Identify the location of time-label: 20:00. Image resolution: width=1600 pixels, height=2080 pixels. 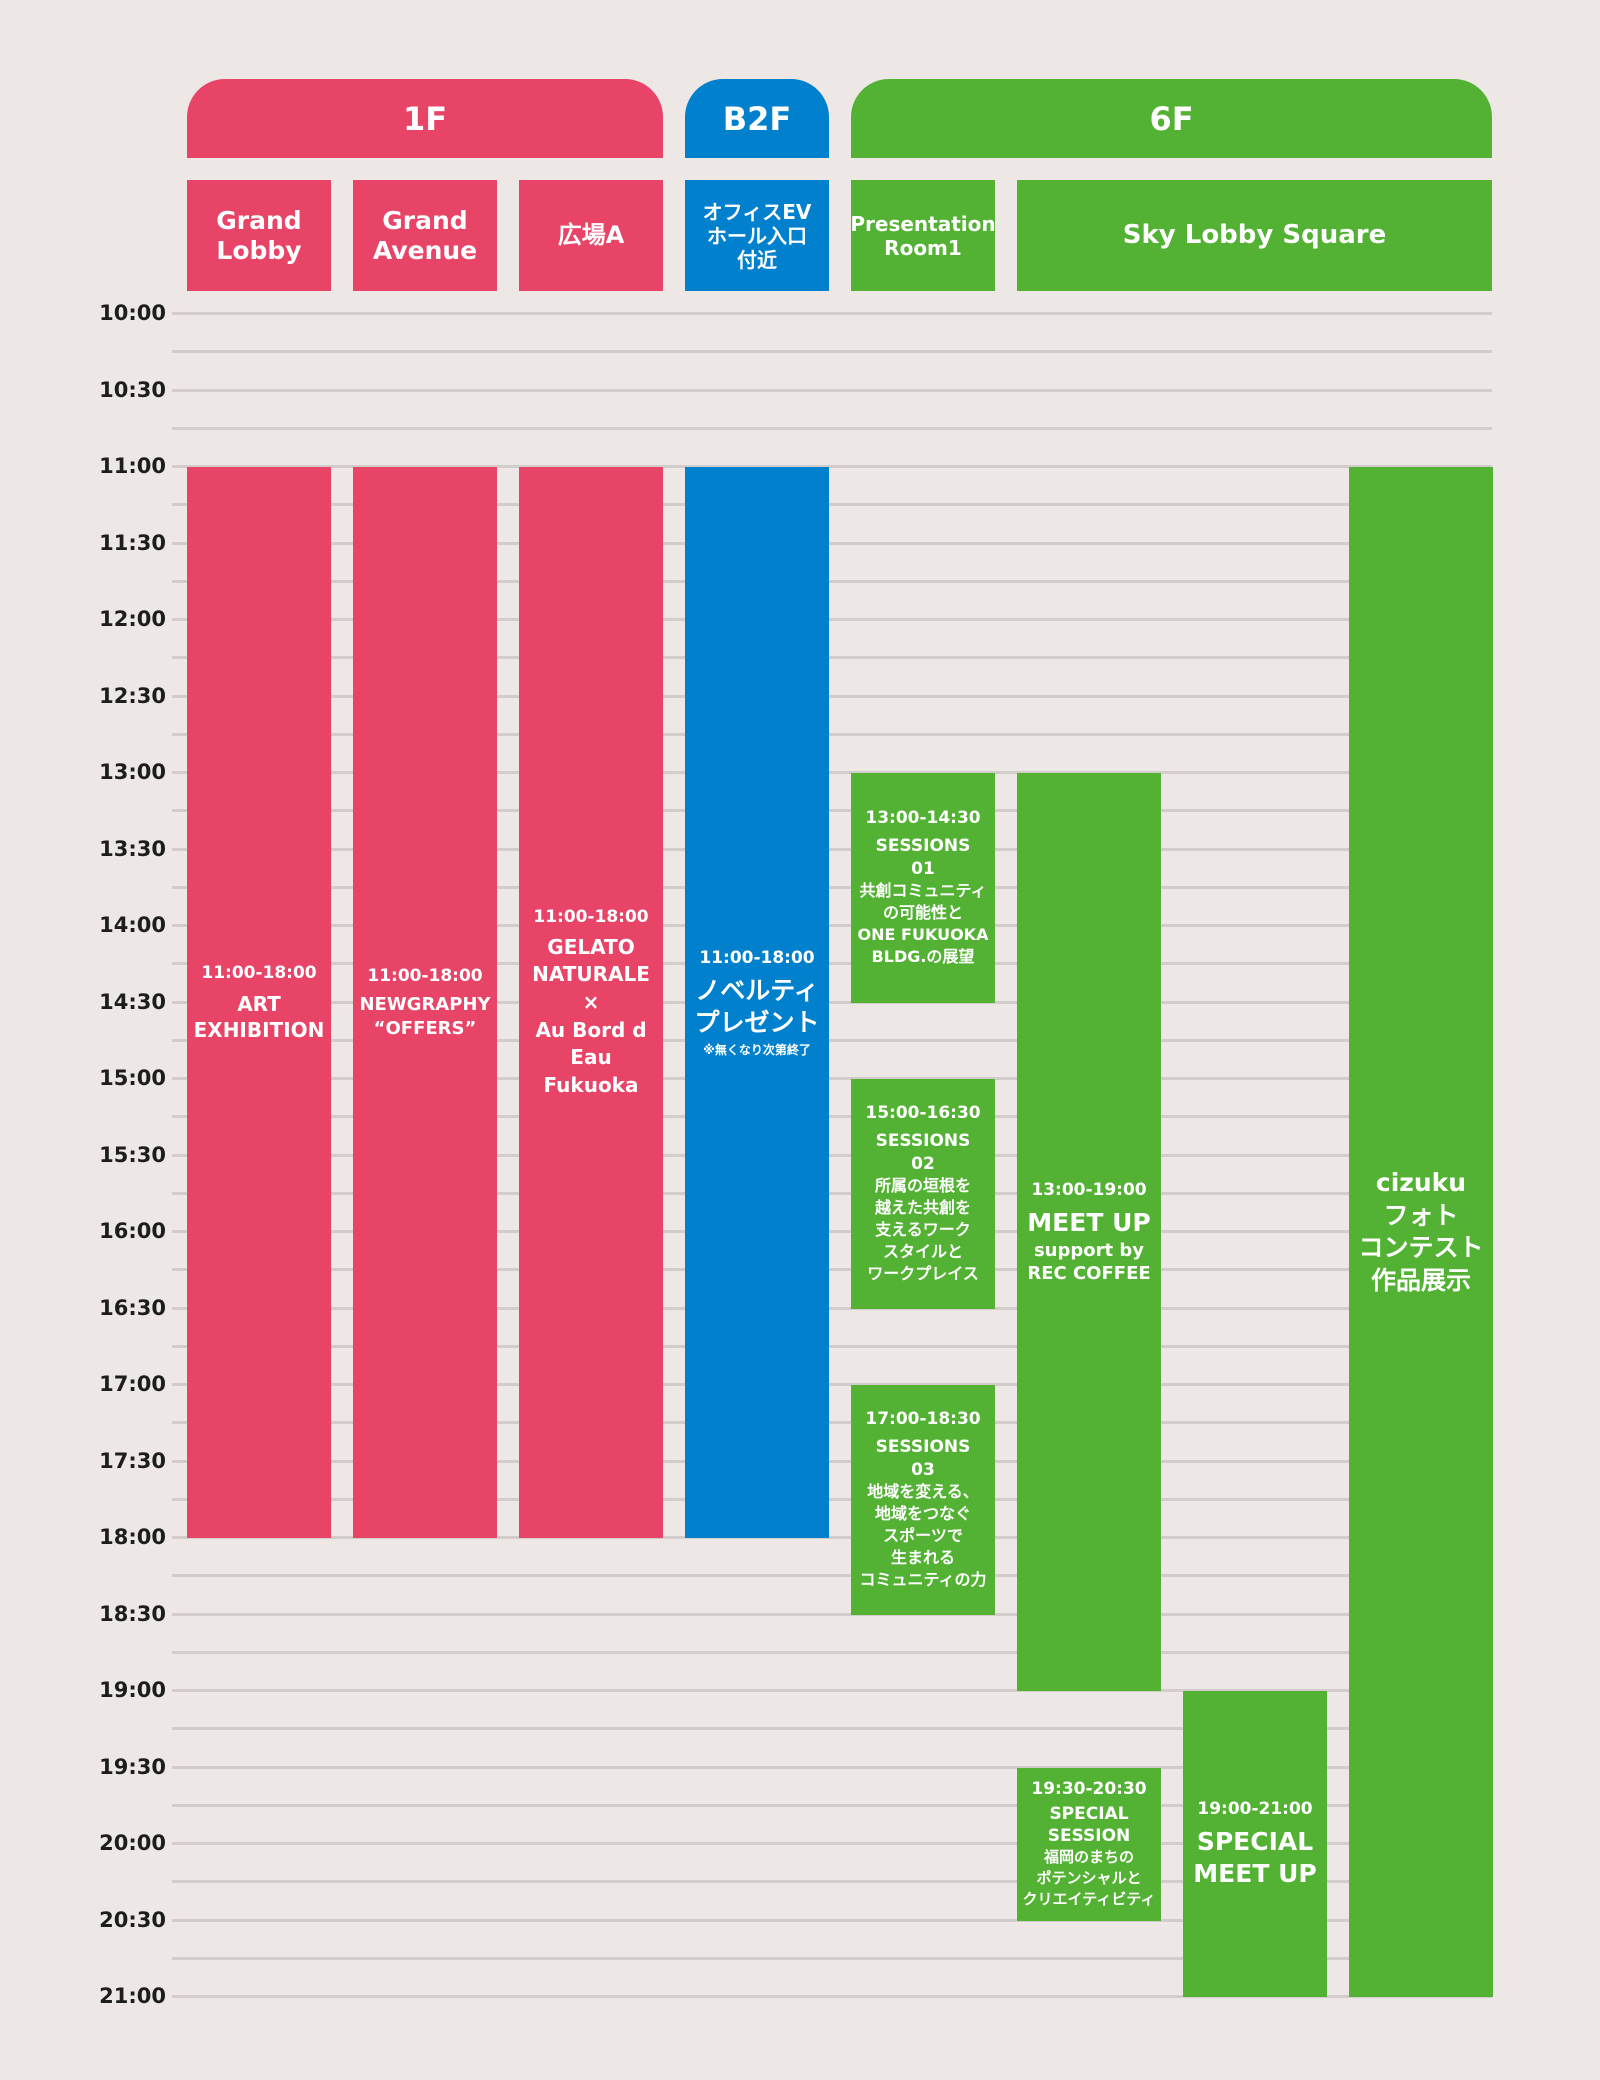
(132, 1843).